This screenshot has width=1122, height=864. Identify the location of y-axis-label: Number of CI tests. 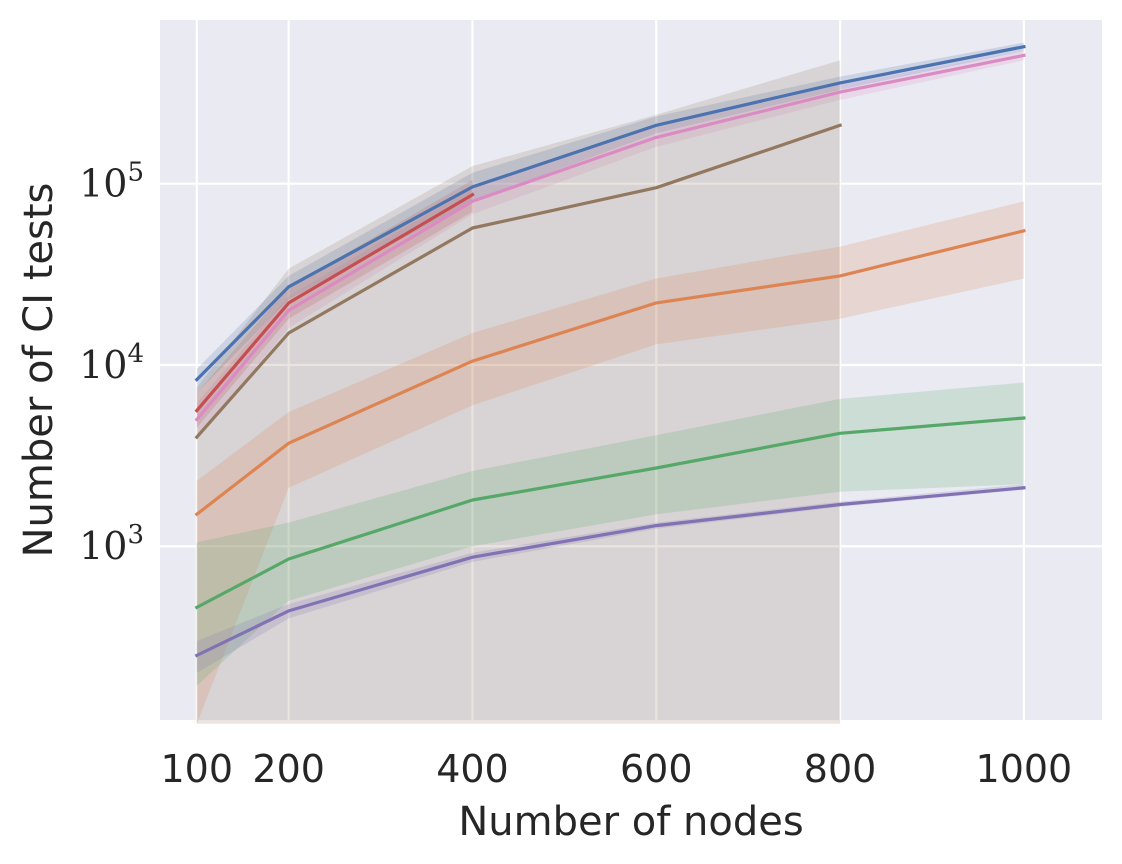
(39, 370).